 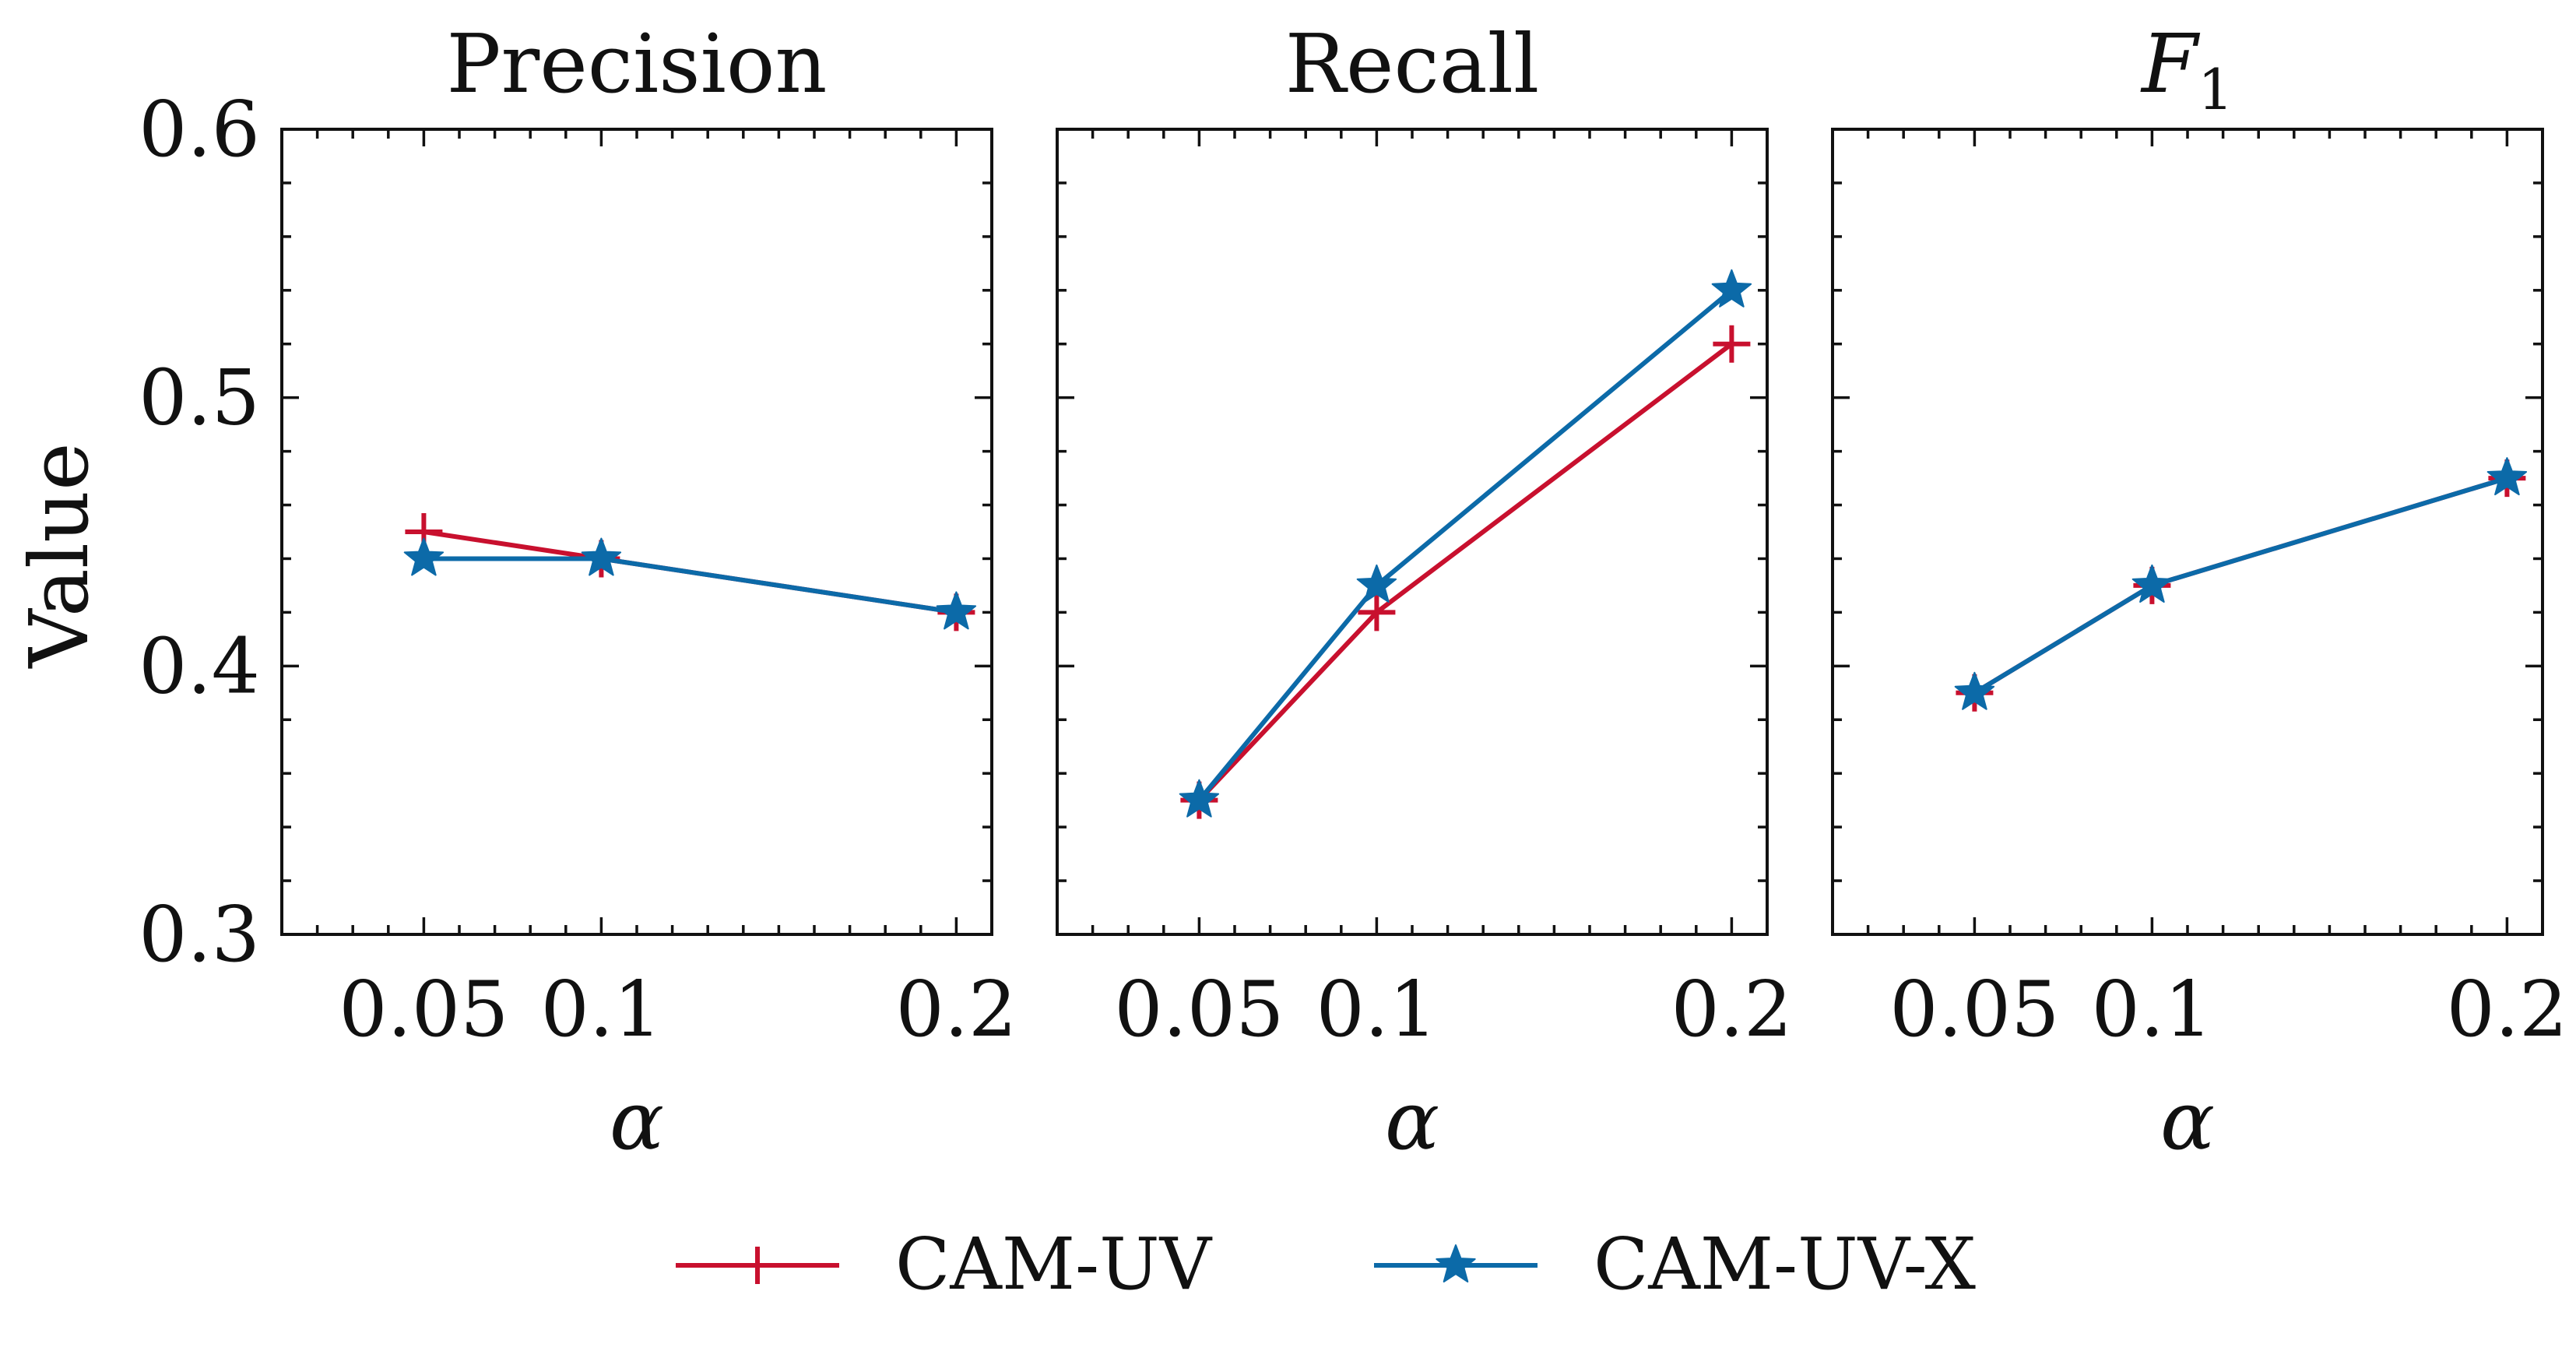 What do you see at coordinates (199, 130) in the screenshot?
I see `y-tick-label: 0.6` at bounding box center [199, 130].